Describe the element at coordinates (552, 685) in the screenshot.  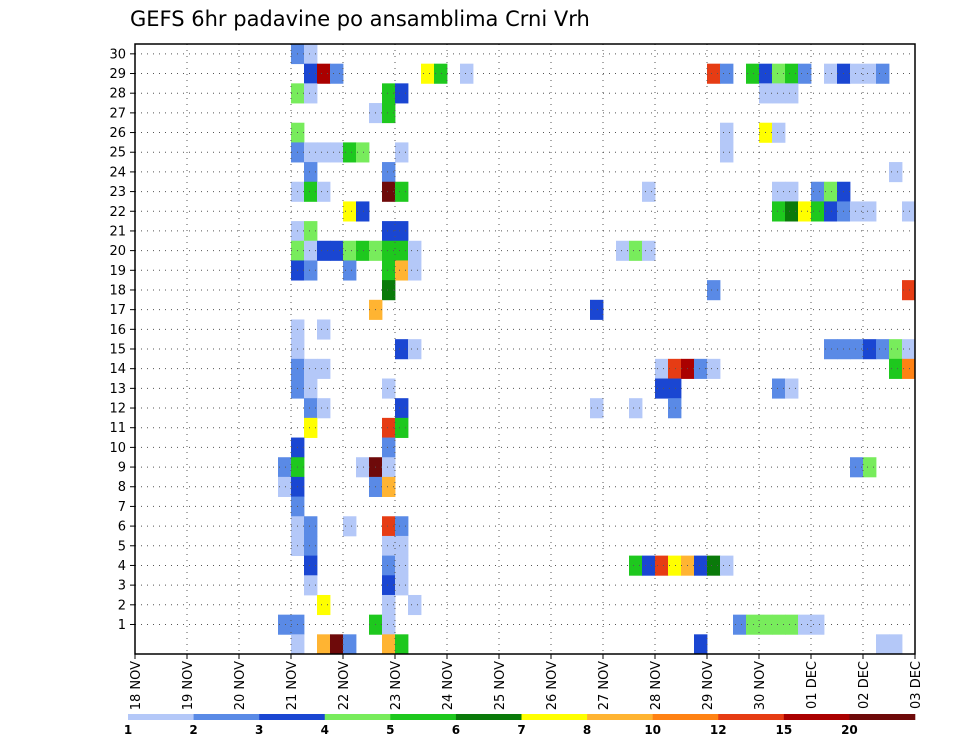
I see `x-tick-label: 26 NOV` at that location.